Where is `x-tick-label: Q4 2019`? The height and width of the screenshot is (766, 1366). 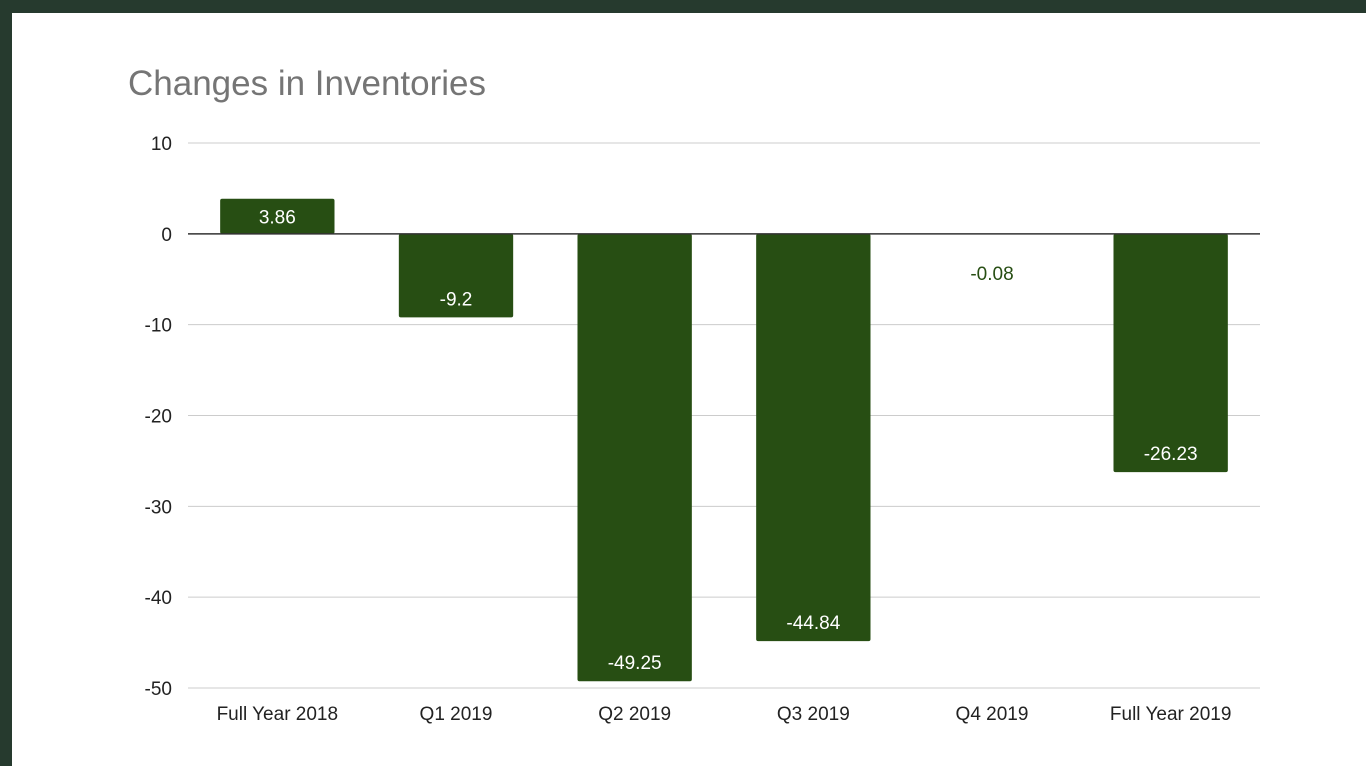
x-tick-label: Q4 2019 is located at coordinates (992, 714).